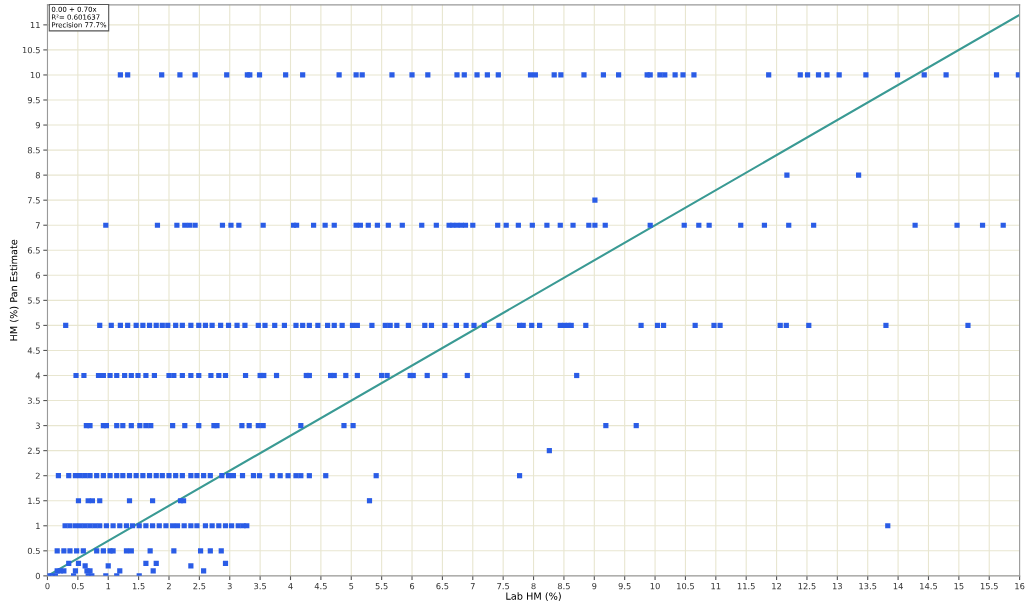 Image resolution: width=1032 pixels, height=603 pixels. I want to click on x-tick-label: 0, so click(47, 586).